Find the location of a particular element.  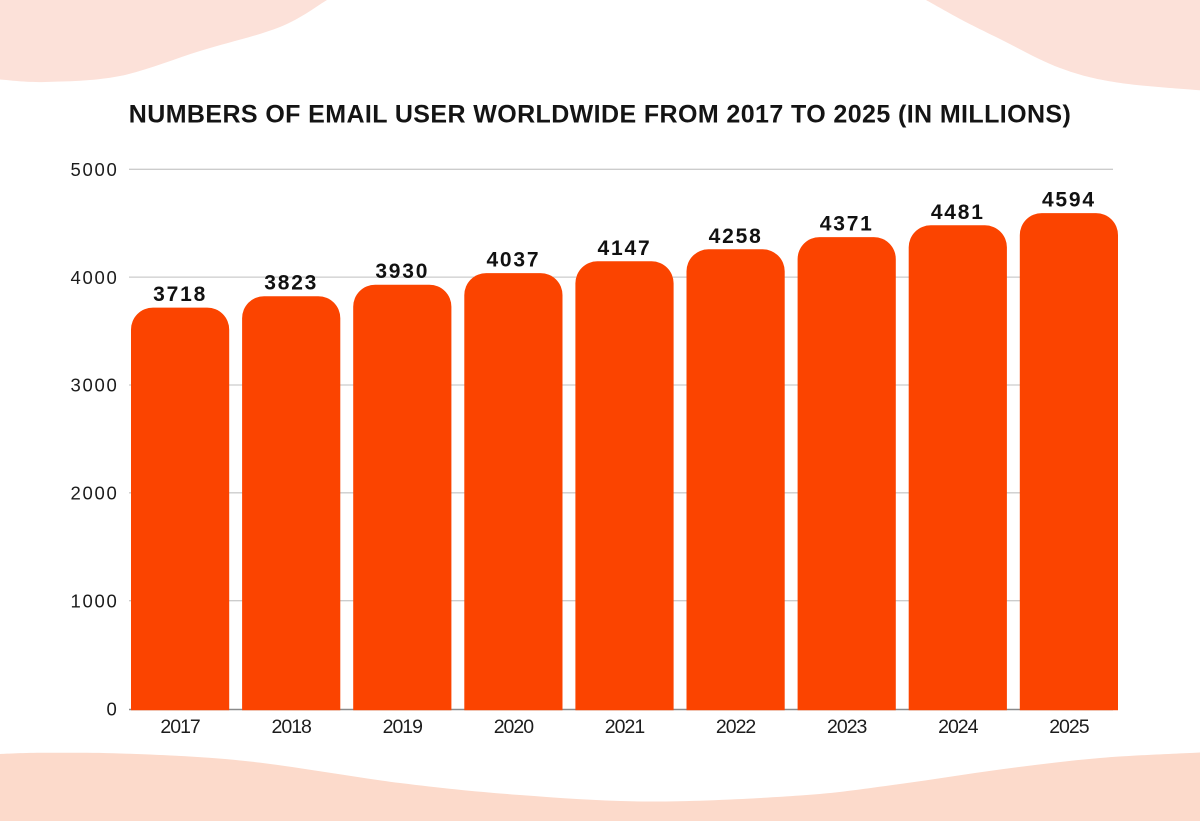

svg-text: 4371 is located at coordinates (847, 224).